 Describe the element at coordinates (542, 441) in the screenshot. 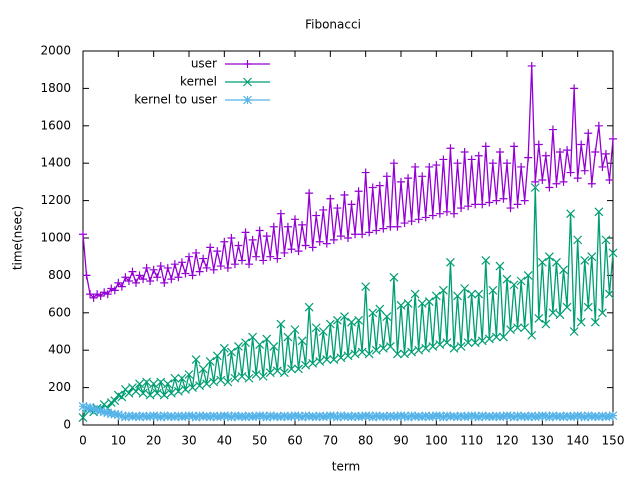

I see `x-tick-label: 130` at that location.